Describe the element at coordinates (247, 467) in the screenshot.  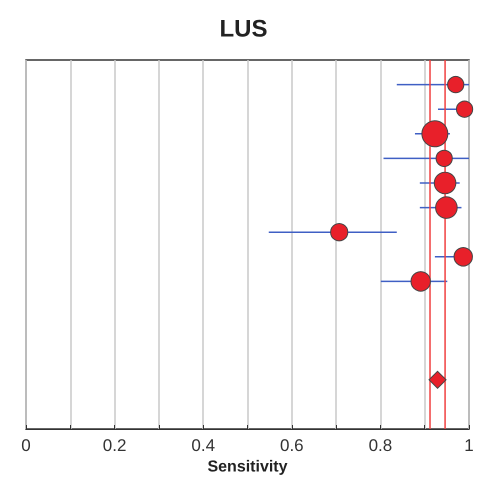
I see `x-axis-title: Sensitivity` at that location.